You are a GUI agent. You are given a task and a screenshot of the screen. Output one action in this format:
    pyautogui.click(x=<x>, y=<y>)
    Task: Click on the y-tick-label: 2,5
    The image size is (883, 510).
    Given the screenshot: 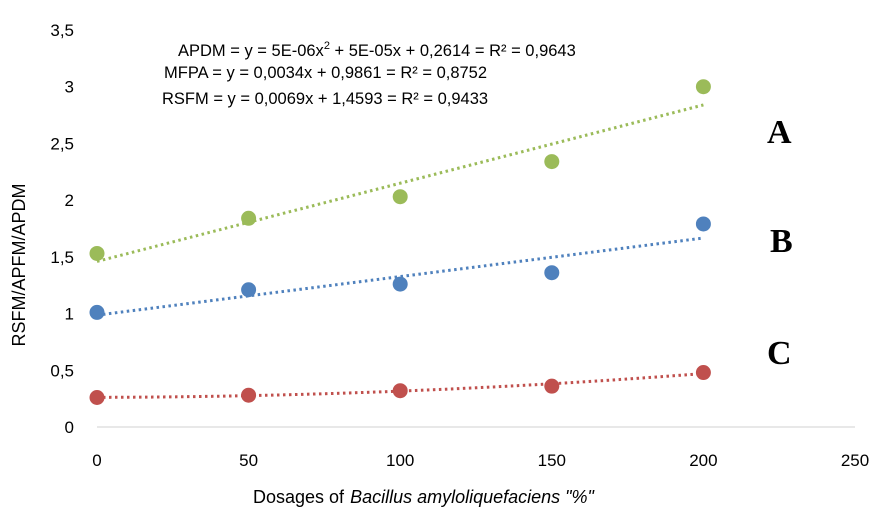 What is the action you would take?
    pyautogui.click(x=62, y=143)
    